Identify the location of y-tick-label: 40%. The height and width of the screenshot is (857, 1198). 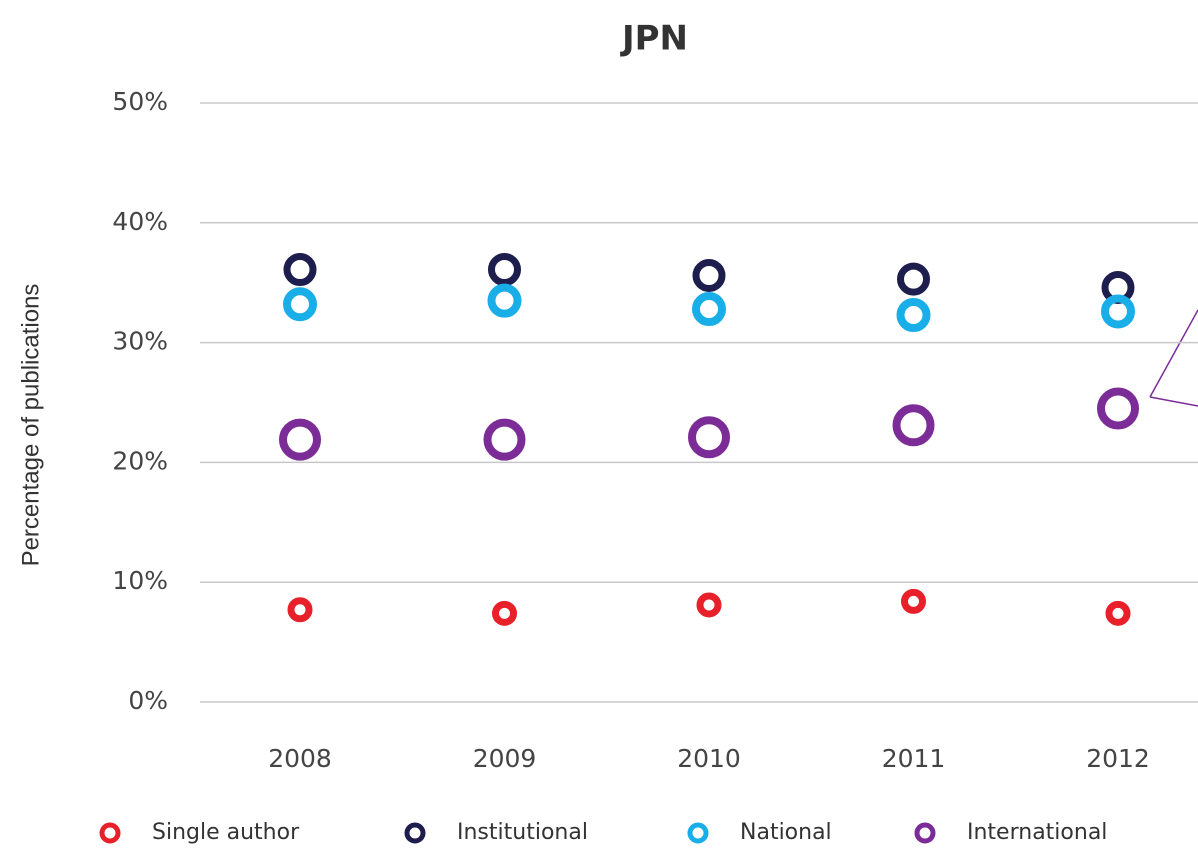
(140, 221).